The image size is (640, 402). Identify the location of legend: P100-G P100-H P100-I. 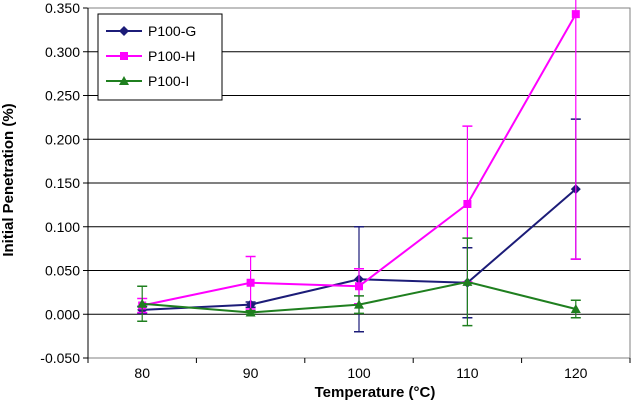
(160, 57).